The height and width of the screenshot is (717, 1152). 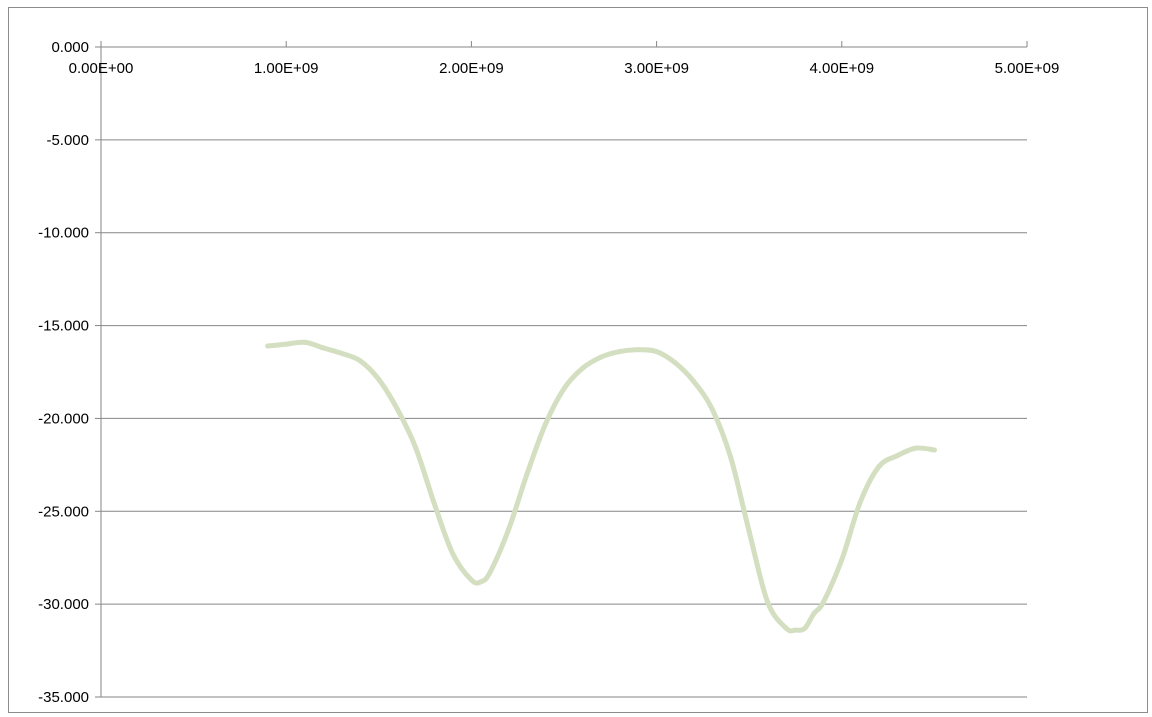 What do you see at coordinates (67, 140) in the screenshot?
I see `y-tick-label: -5.000` at bounding box center [67, 140].